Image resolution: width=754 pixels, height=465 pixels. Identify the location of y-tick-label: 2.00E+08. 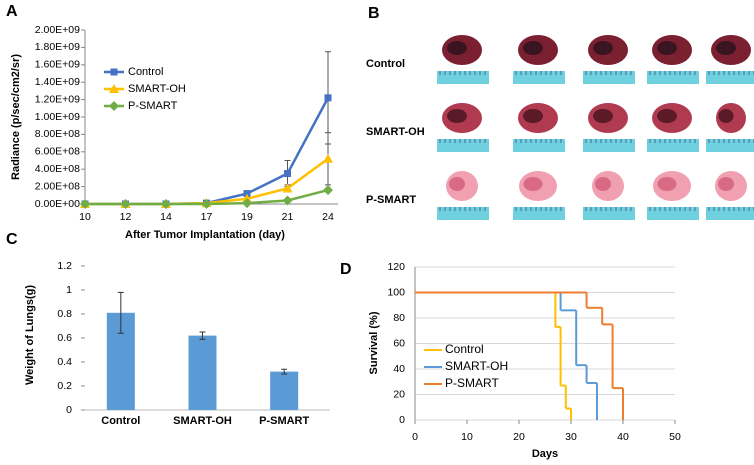
(57, 186).